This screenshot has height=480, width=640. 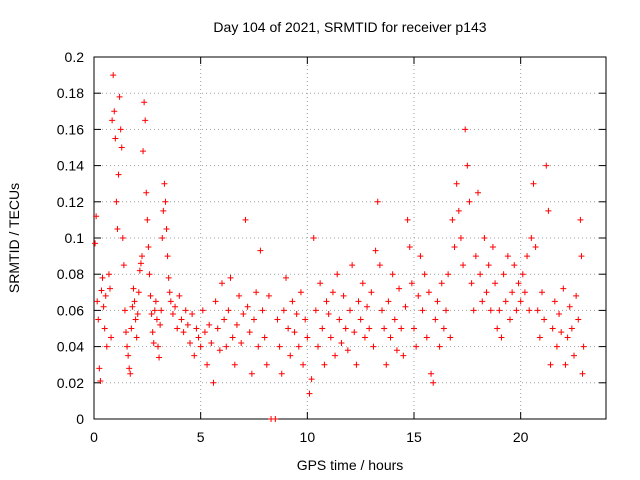 I want to click on x-tick-label: 10, so click(x=308, y=437).